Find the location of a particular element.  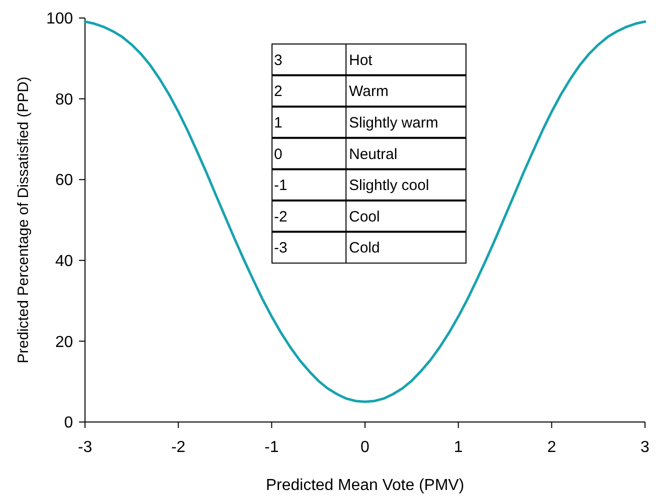

x-tick-label: -1 is located at coordinates (271, 447).